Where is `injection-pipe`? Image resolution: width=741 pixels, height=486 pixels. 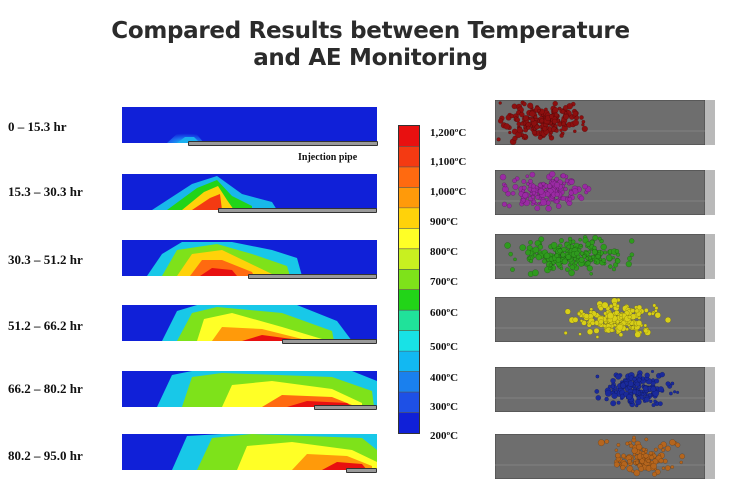
injection-pipe is located at coordinates (283, 143).